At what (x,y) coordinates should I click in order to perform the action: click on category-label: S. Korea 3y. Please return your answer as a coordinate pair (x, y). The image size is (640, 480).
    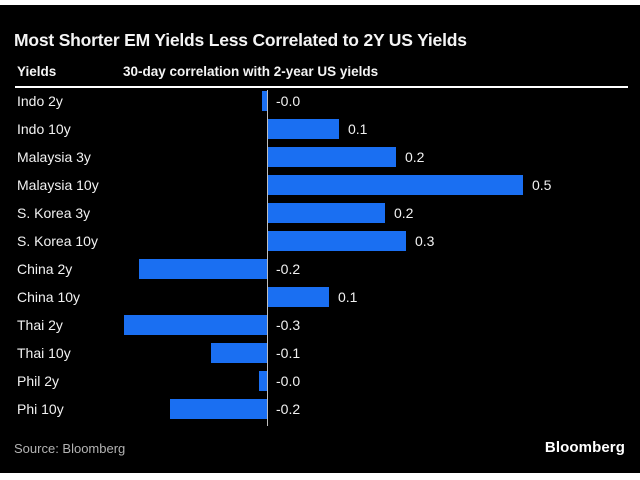
    Looking at the image, I should click on (54, 213).